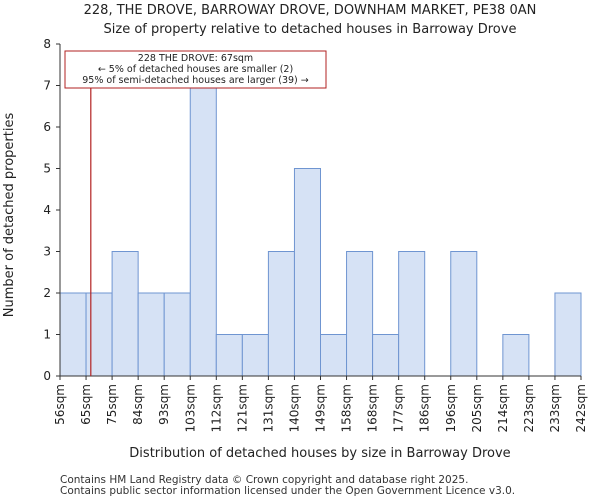 This screenshot has height=500, width=600. What do you see at coordinates (529, 408) in the screenshot?
I see `x-tick-label-223sqm: 223sqm` at bounding box center [529, 408].